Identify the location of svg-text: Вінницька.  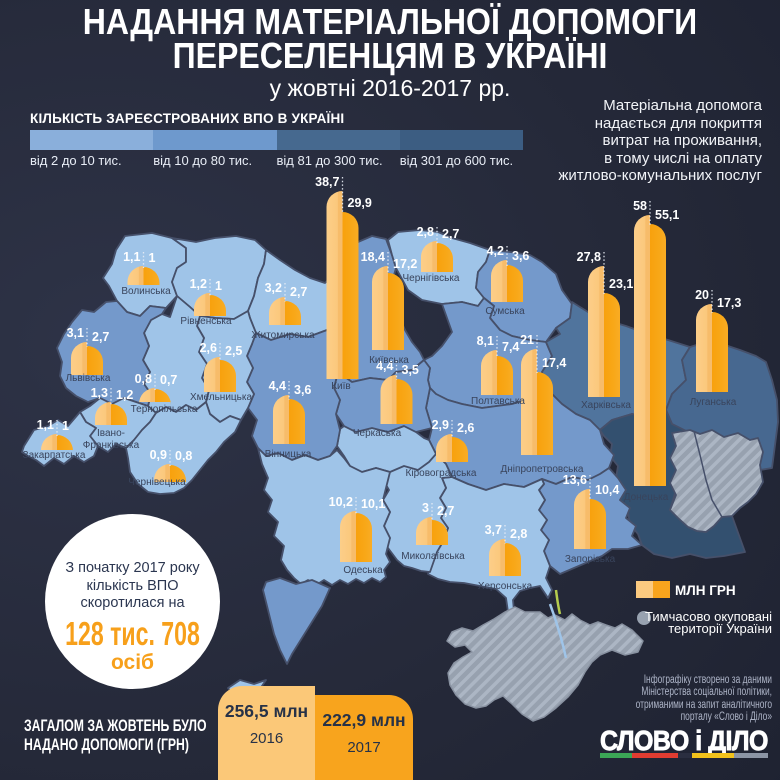
(288, 454).